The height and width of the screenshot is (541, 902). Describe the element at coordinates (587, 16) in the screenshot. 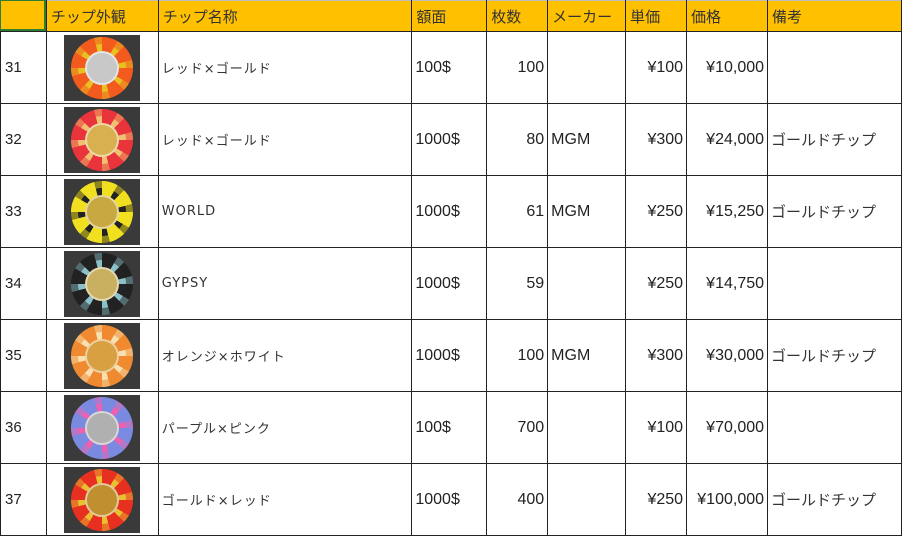

I see `header-maker: メーカー` at that location.